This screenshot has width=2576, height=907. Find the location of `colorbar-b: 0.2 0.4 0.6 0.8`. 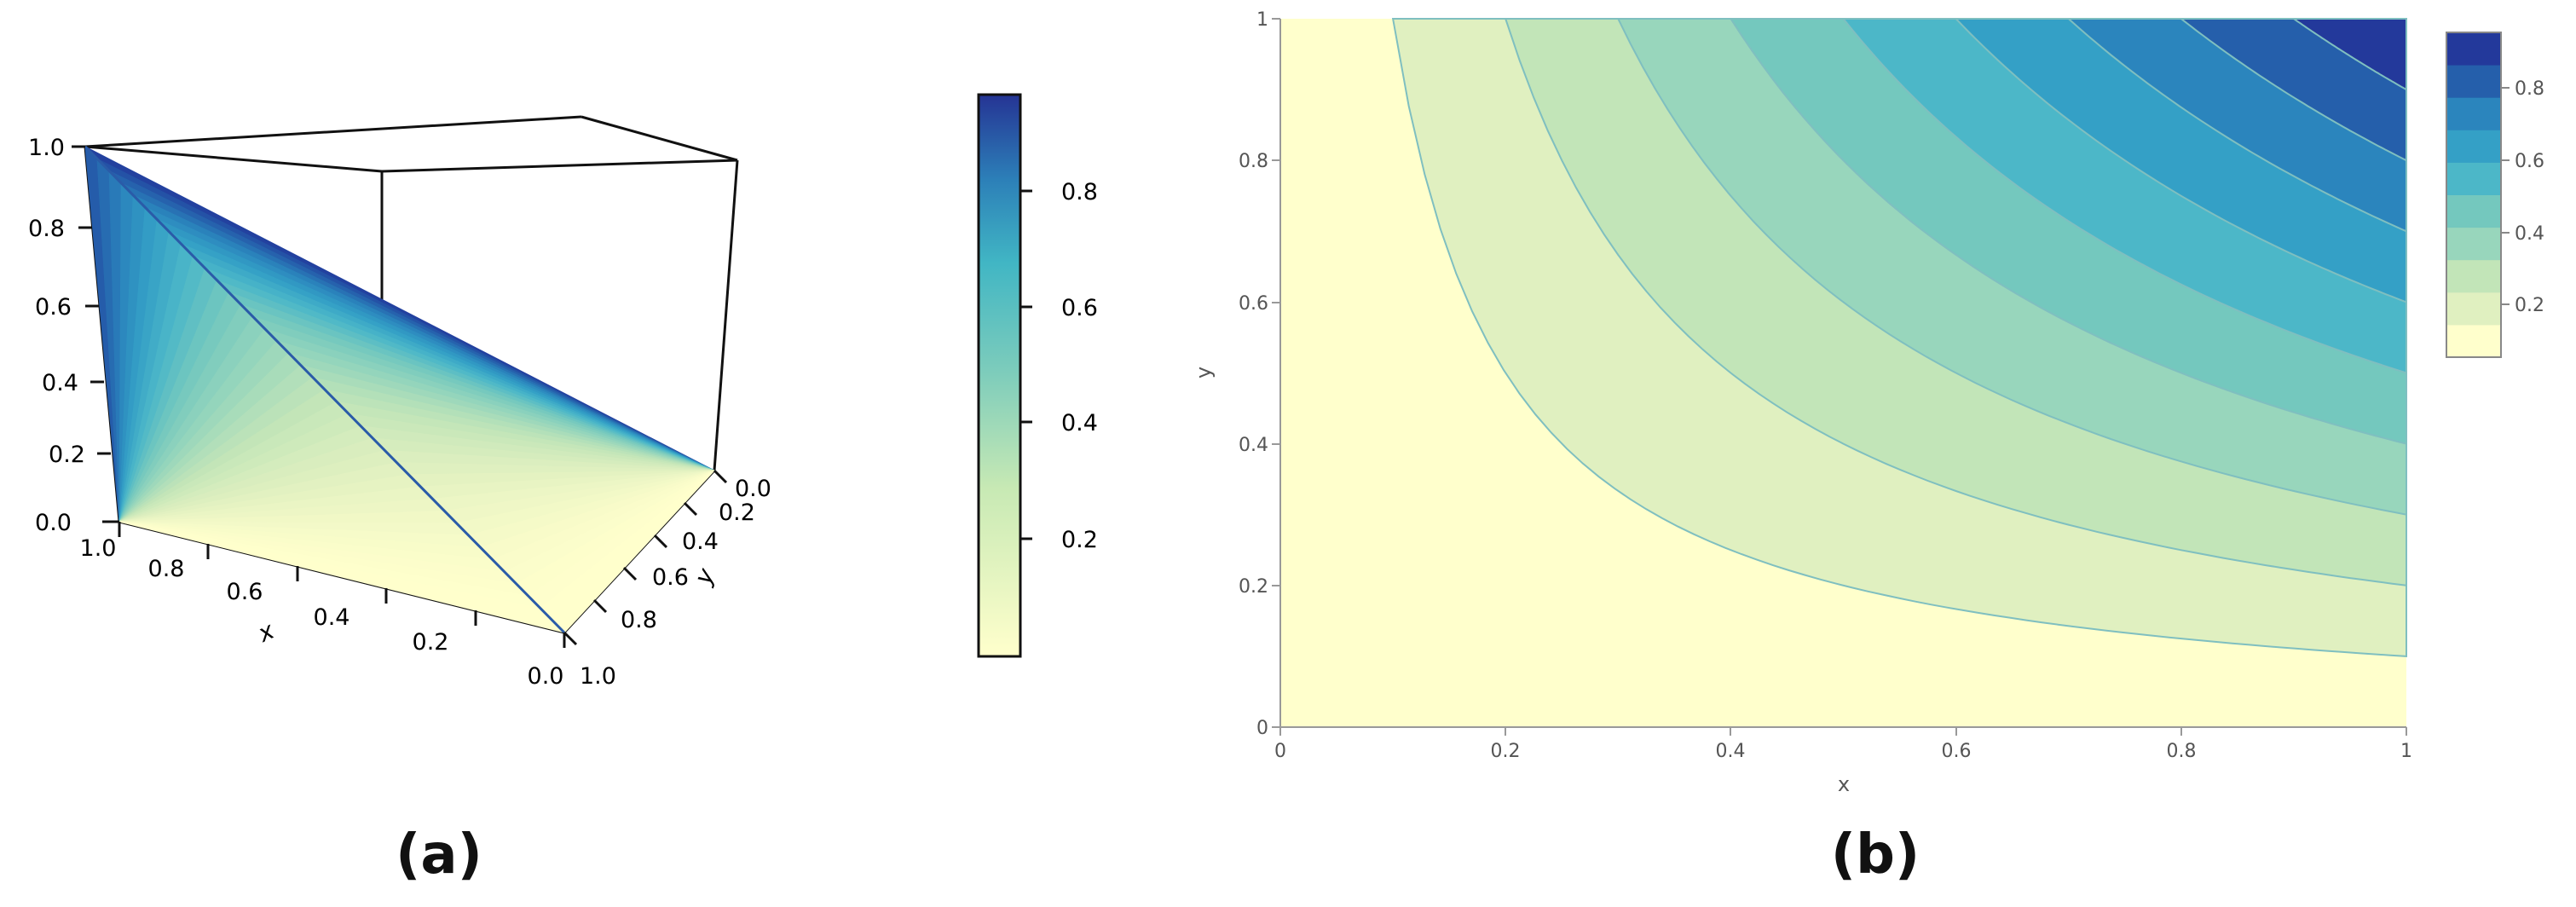

colorbar-b: 0.2 0.4 0.6 0.8 is located at coordinates (2495, 195).